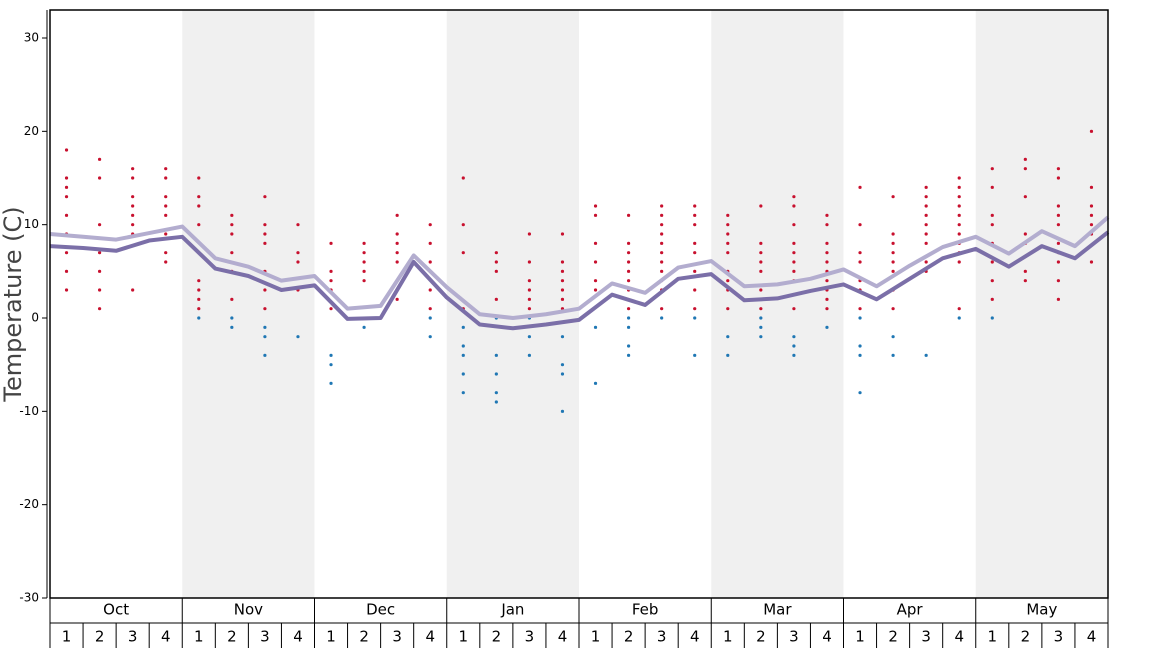  What do you see at coordinates (248, 610) in the screenshot?
I see `month-label: Nov` at bounding box center [248, 610].